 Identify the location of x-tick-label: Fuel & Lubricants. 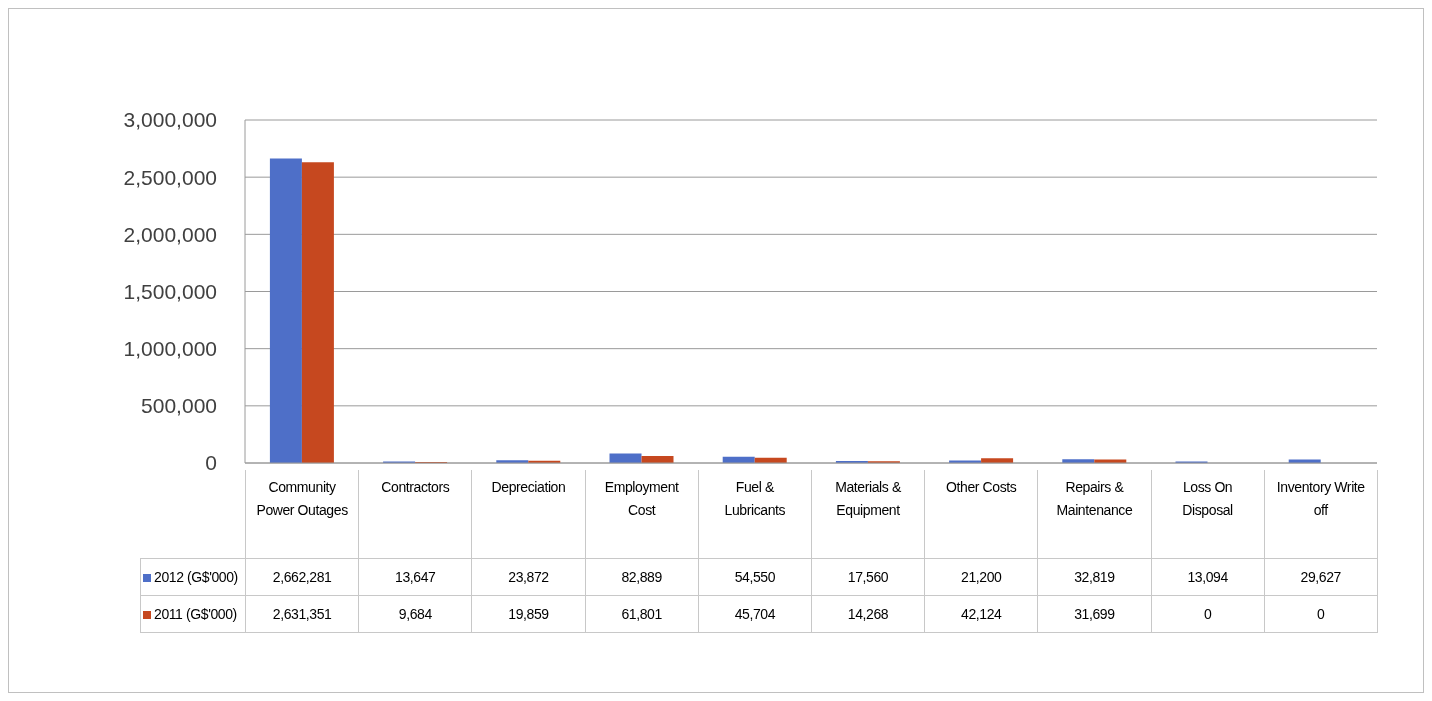
(755, 514).